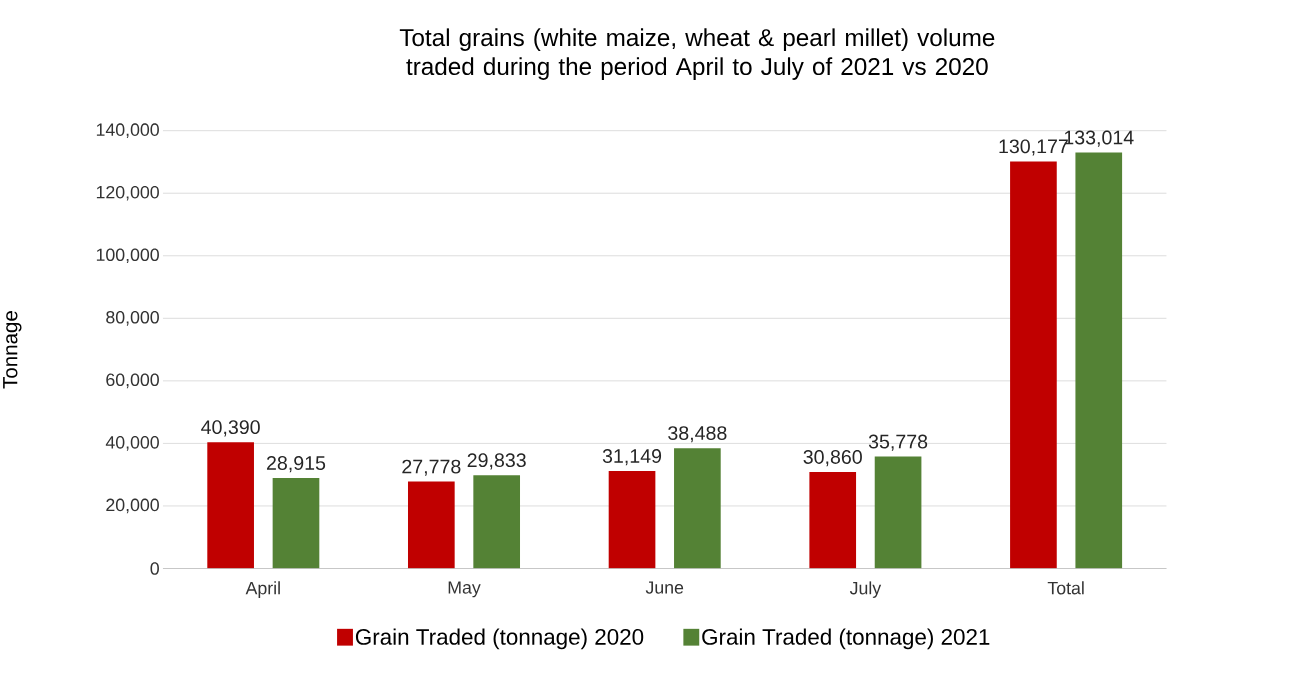 The width and height of the screenshot is (1292, 678). Describe the element at coordinates (496, 461) in the screenshot. I see `data-label: 29,833` at that location.